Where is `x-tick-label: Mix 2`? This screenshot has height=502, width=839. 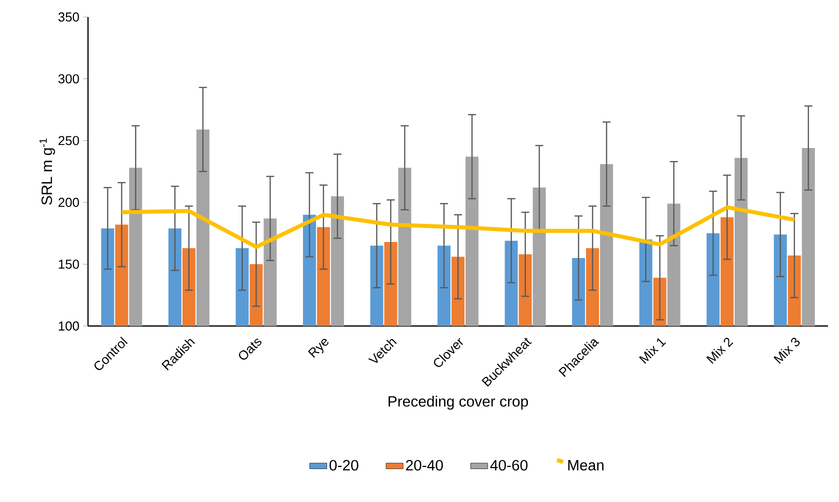 x-tick-label: Mix 2 is located at coordinates (720, 351).